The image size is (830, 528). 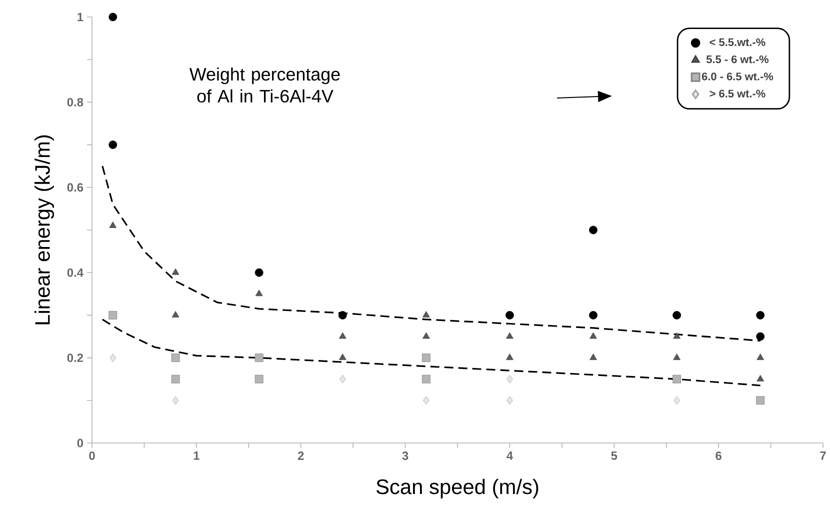 I want to click on y-tick-label: 0.4, so click(x=75, y=272).